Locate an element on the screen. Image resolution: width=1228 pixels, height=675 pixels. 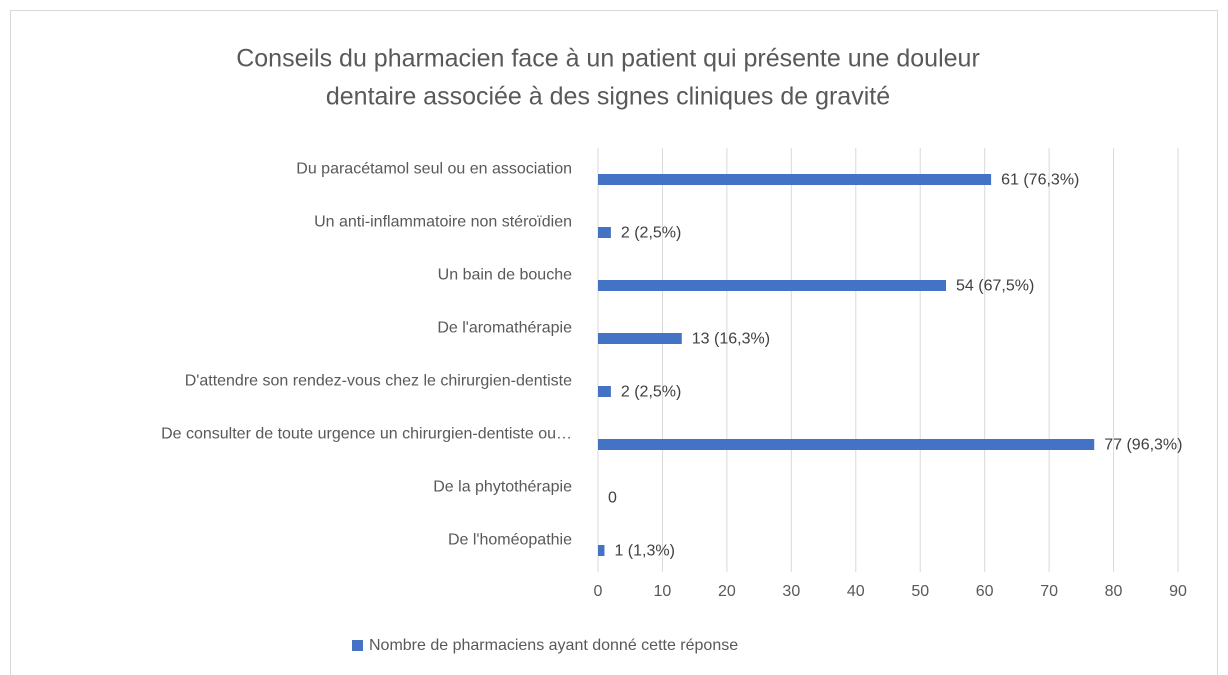
value-label: 0 is located at coordinates (612, 498).